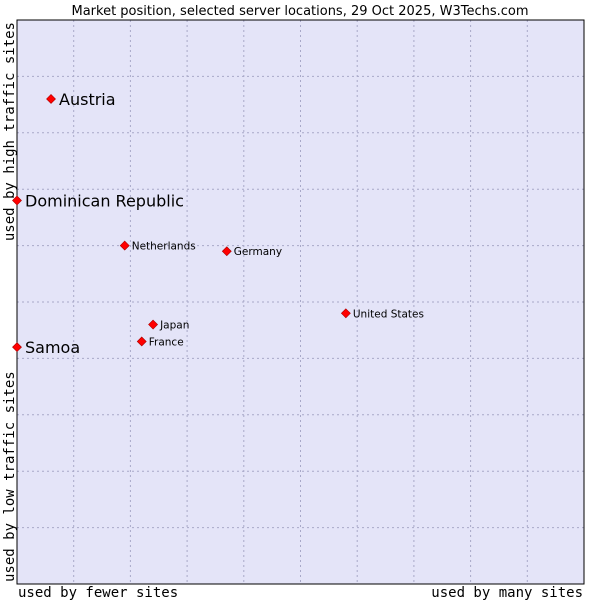 This screenshot has width=600, height=600. I want to click on point-label: Dominican Republic, so click(104, 200).